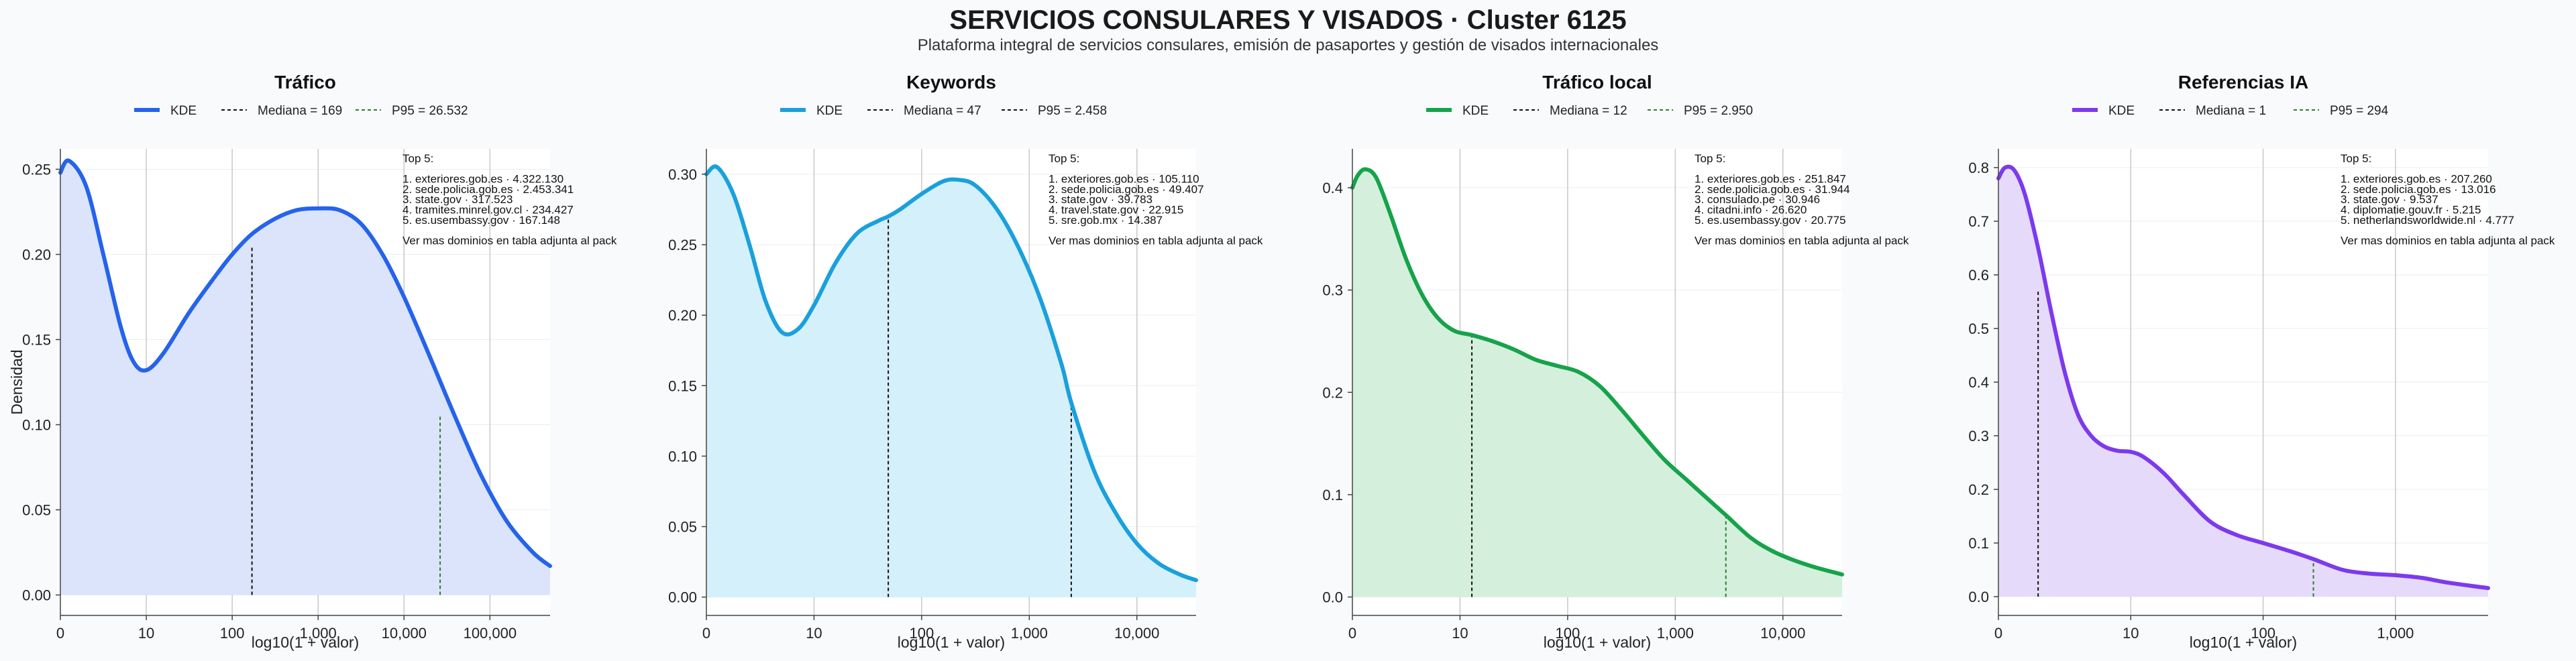  I want to click on annotation-line: 4. travel.state.gov · 22.915, so click(1116, 210).